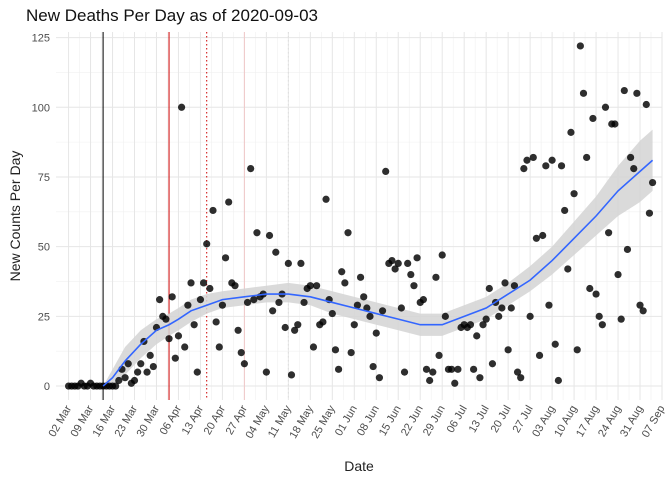 The width and height of the screenshot is (672, 480). What do you see at coordinates (47, 387) in the screenshot?
I see `y-tick-label: 0` at bounding box center [47, 387].